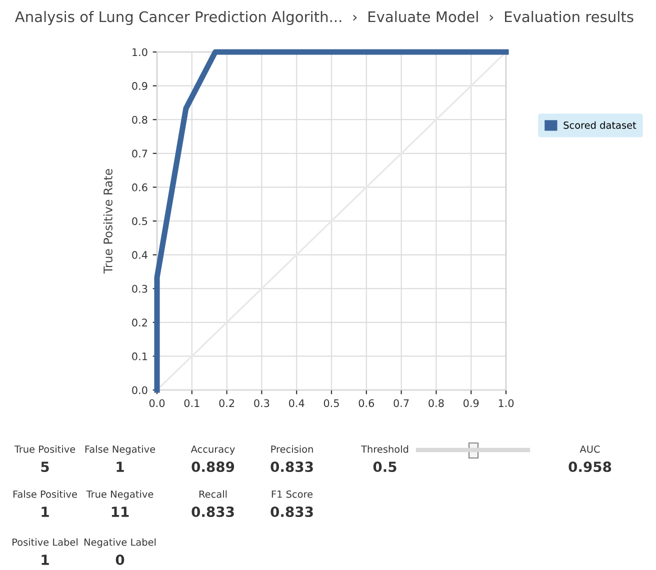 The height and width of the screenshot is (570, 656). I want to click on x-tick-label: 0.0, so click(157, 403).